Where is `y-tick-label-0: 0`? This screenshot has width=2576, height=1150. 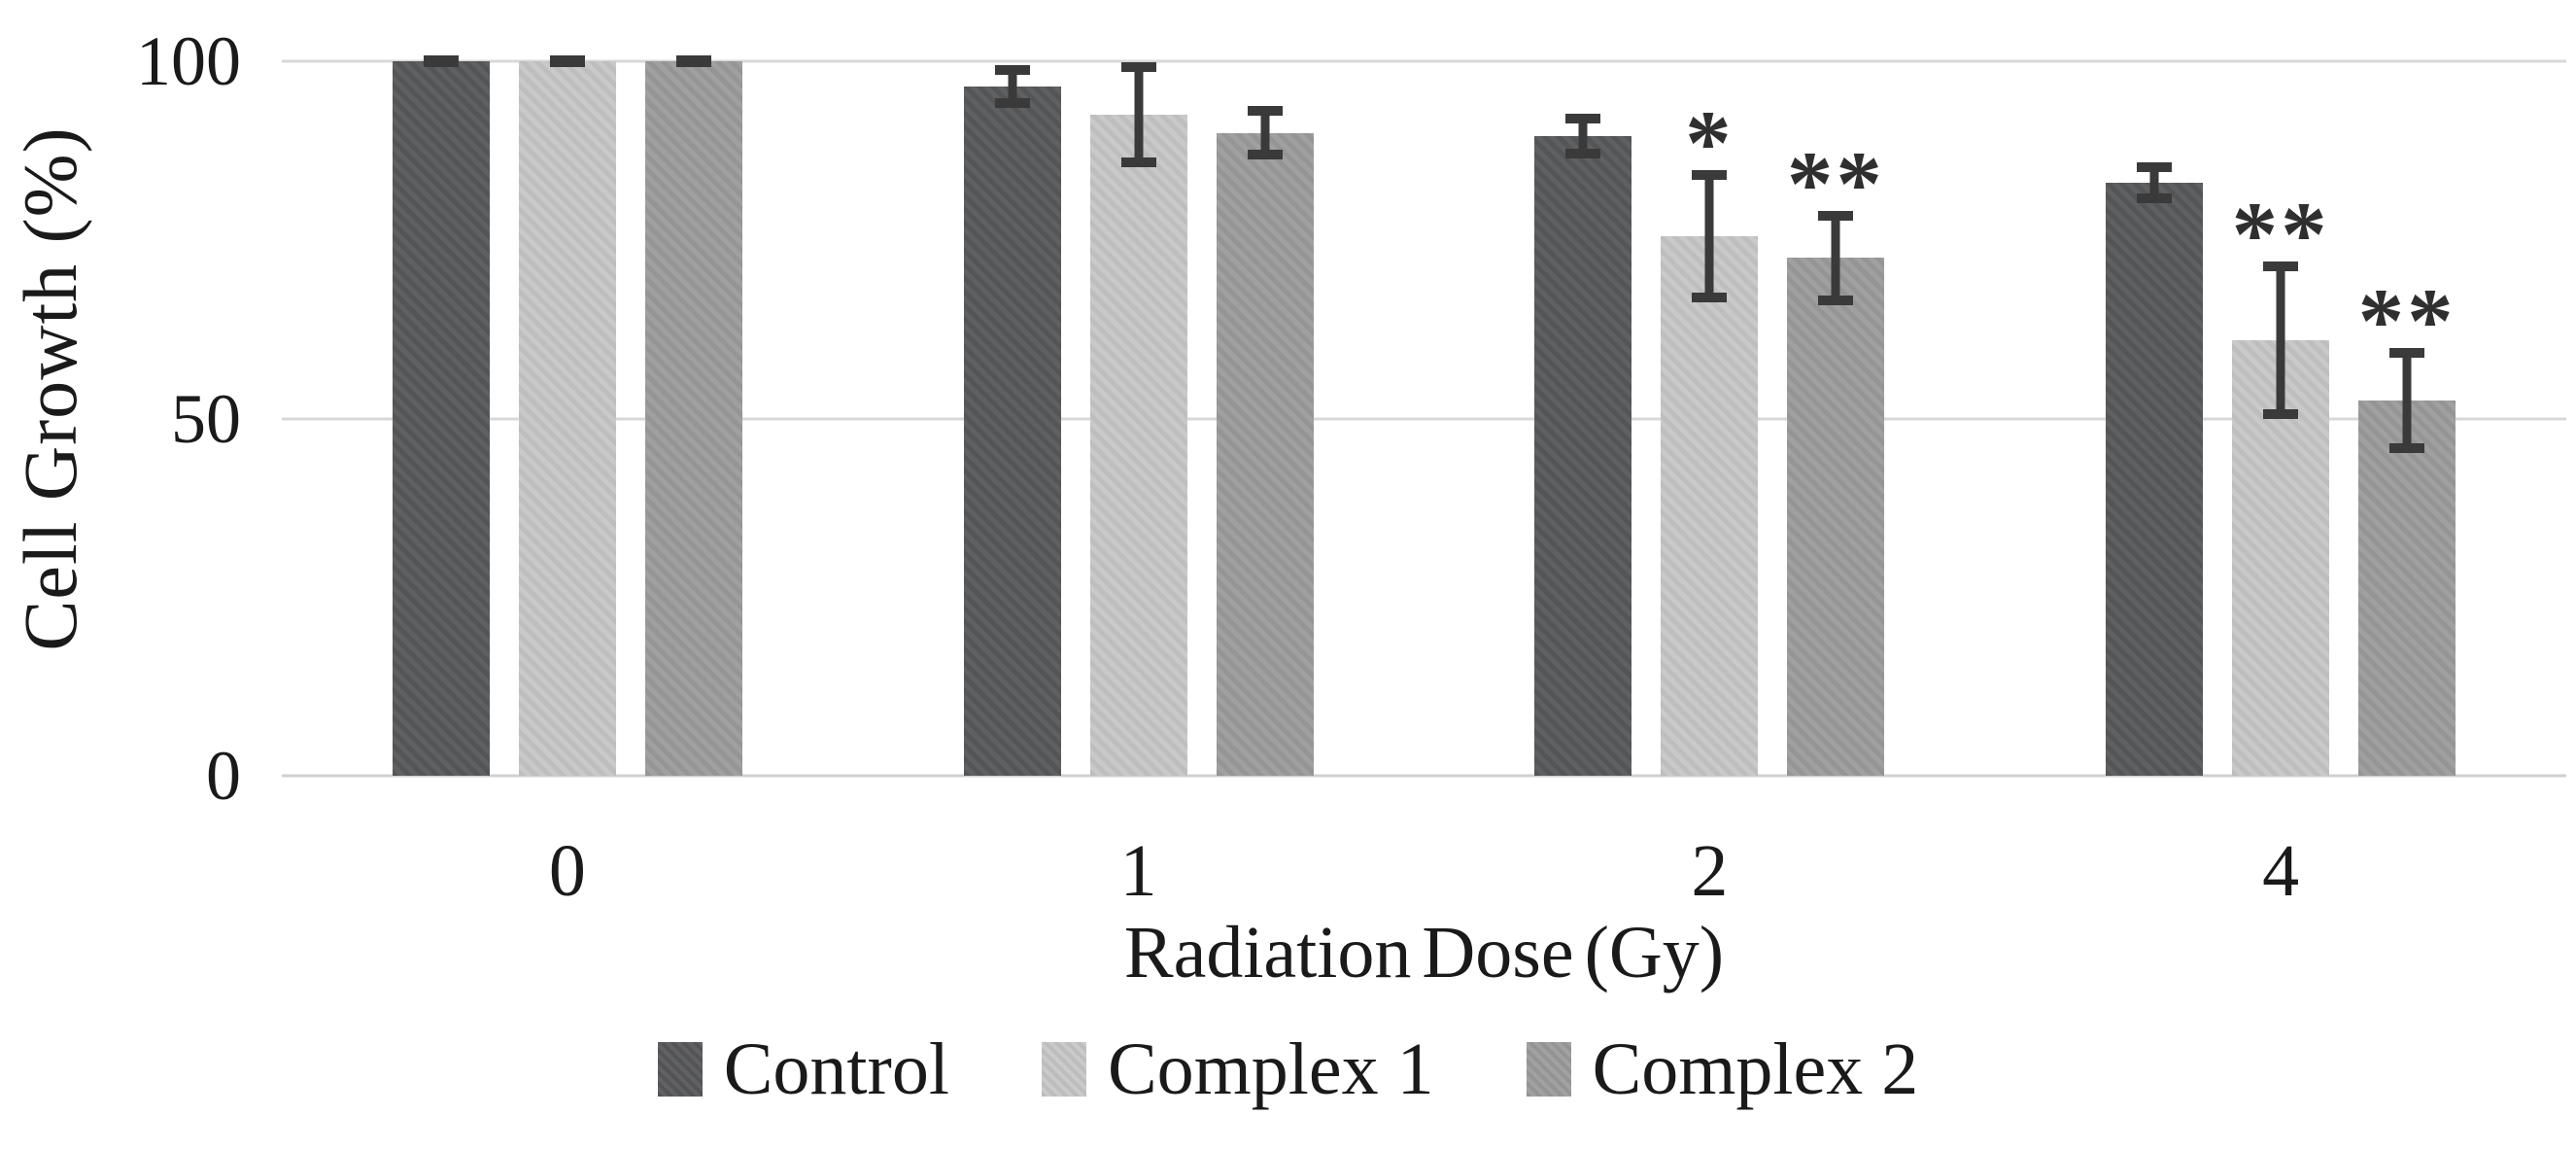 y-tick-label-0: 0 is located at coordinates (223, 776).